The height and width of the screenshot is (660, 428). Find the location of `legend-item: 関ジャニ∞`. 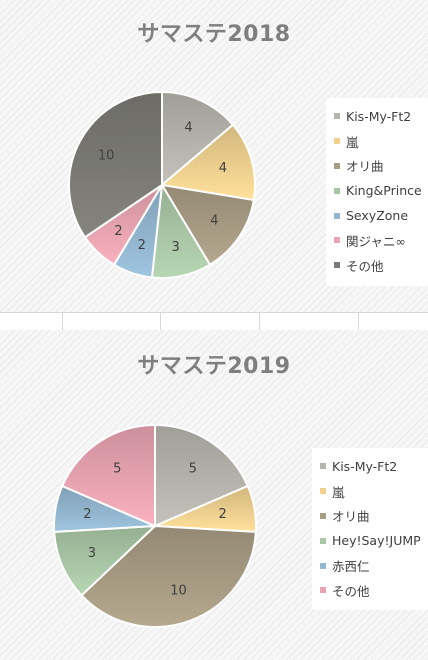

legend-item: 関ジャニ∞ is located at coordinates (381, 240).